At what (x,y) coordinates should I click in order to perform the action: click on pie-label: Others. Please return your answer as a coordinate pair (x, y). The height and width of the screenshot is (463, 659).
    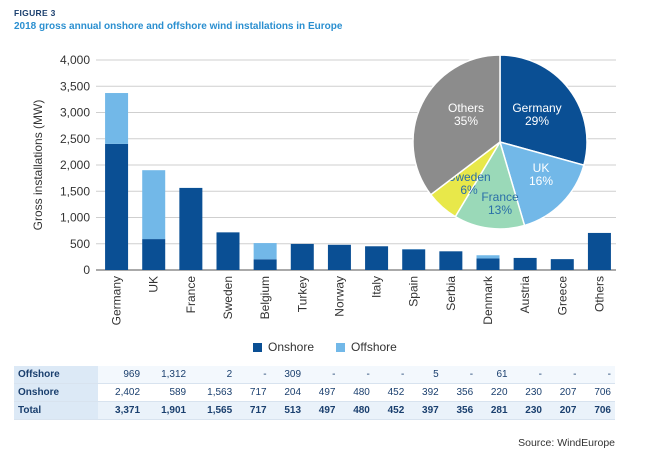
    Looking at the image, I should click on (466, 108).